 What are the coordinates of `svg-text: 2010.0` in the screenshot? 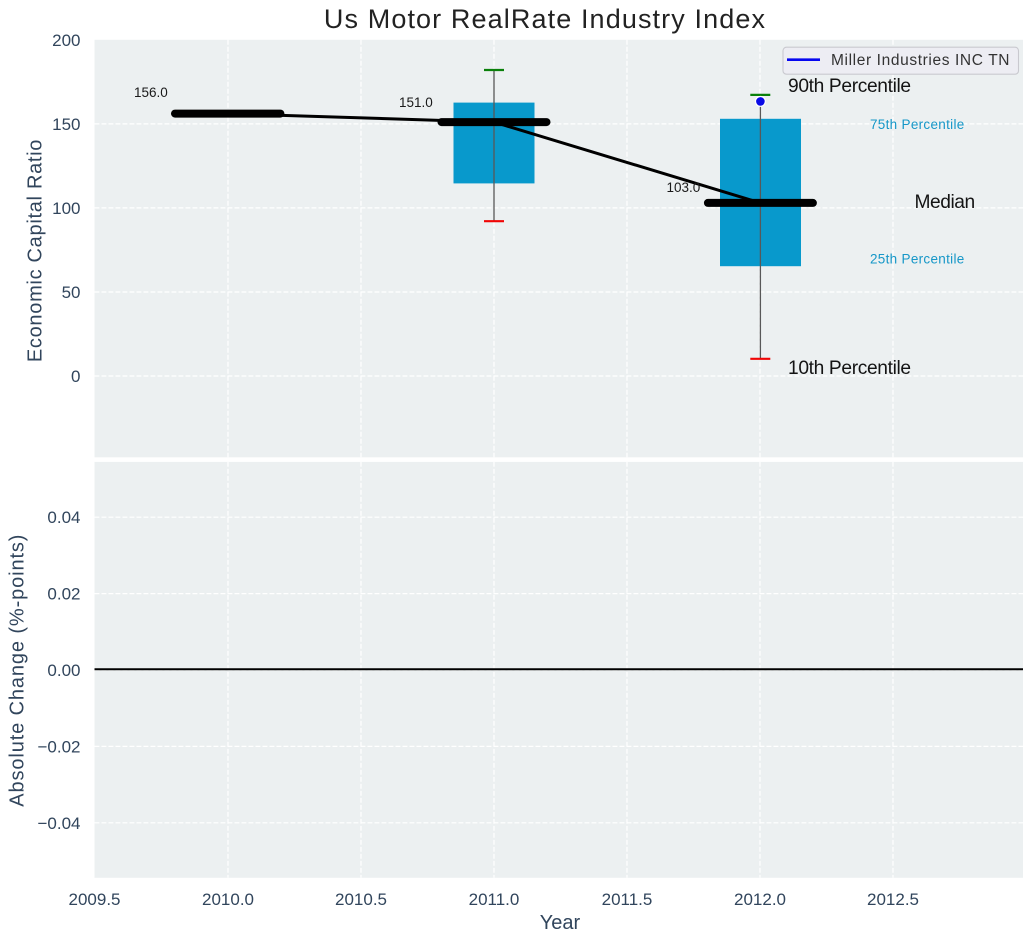 It's located at (228, 899).